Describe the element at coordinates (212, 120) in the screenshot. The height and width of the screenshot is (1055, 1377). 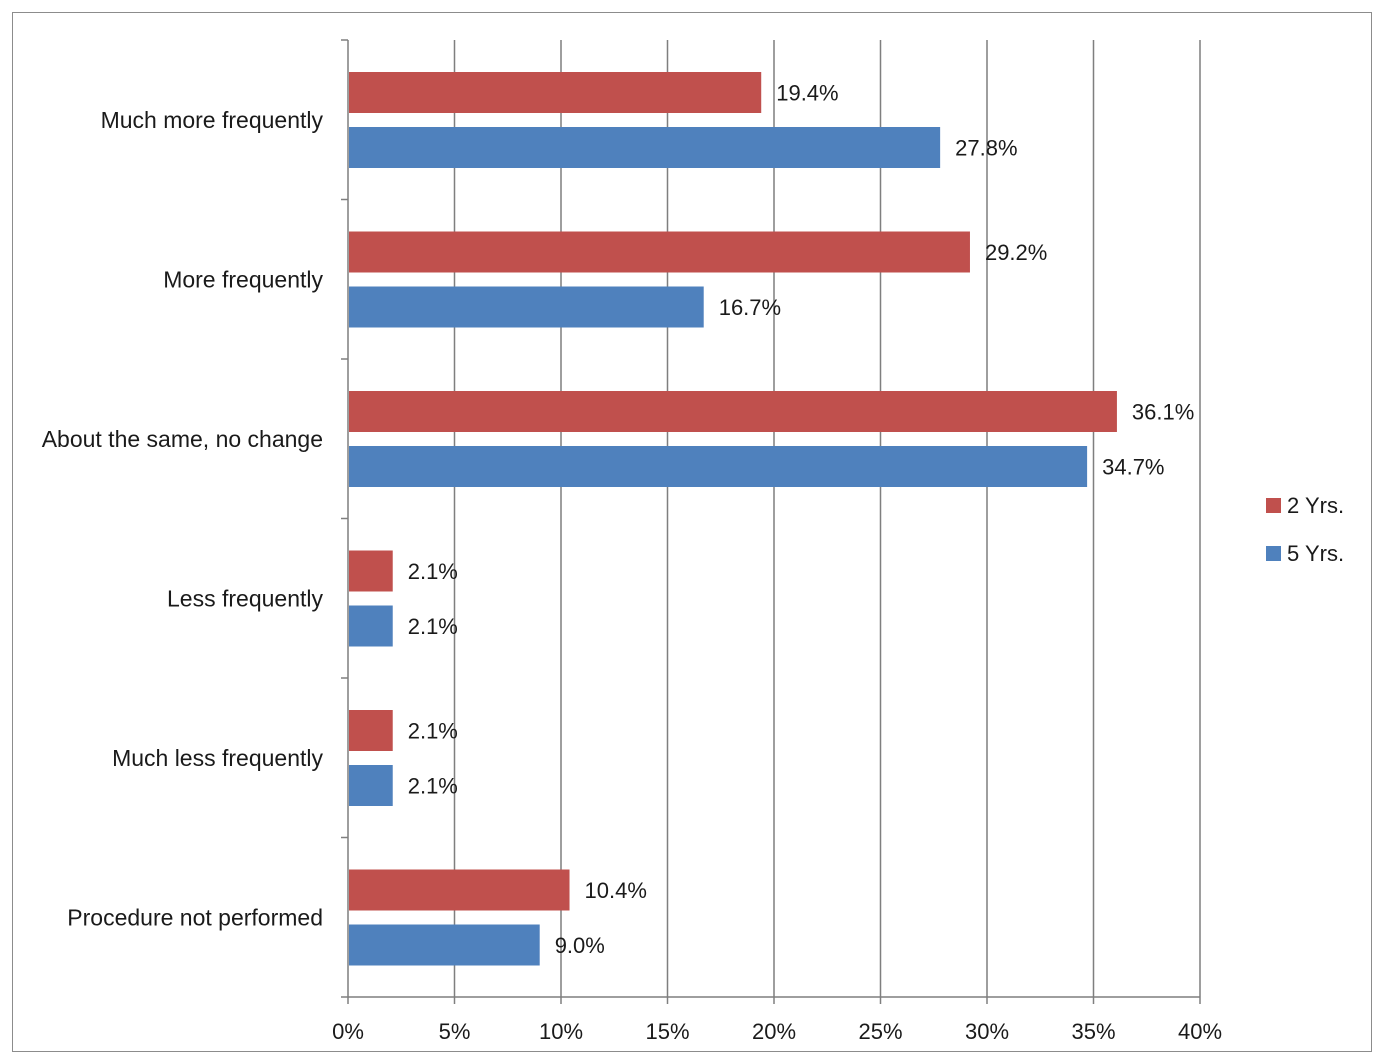
I see `category-label: Much more frequently` at that location.